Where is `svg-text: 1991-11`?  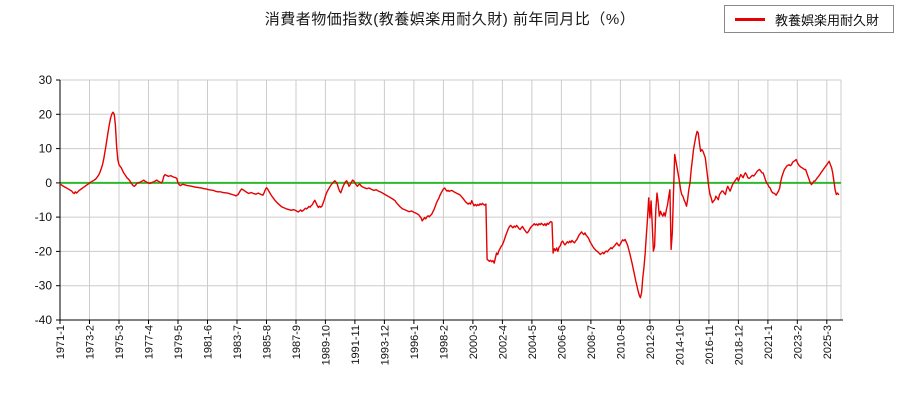
svg-text: 1991-11 is located at coordinates (356, 345).